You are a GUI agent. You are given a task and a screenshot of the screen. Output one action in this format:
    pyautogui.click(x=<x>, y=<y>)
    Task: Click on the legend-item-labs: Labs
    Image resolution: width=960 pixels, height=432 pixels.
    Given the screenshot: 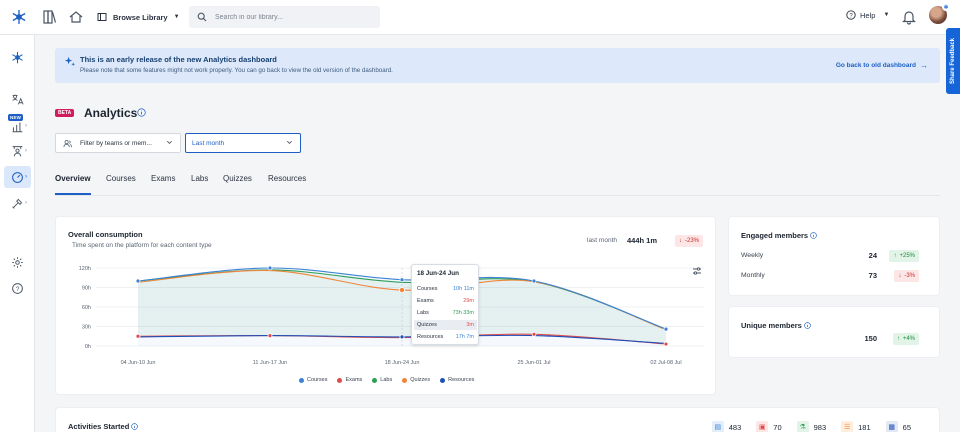 What is the action you would take?
    pyautogui.click(x=382, y=380)
    